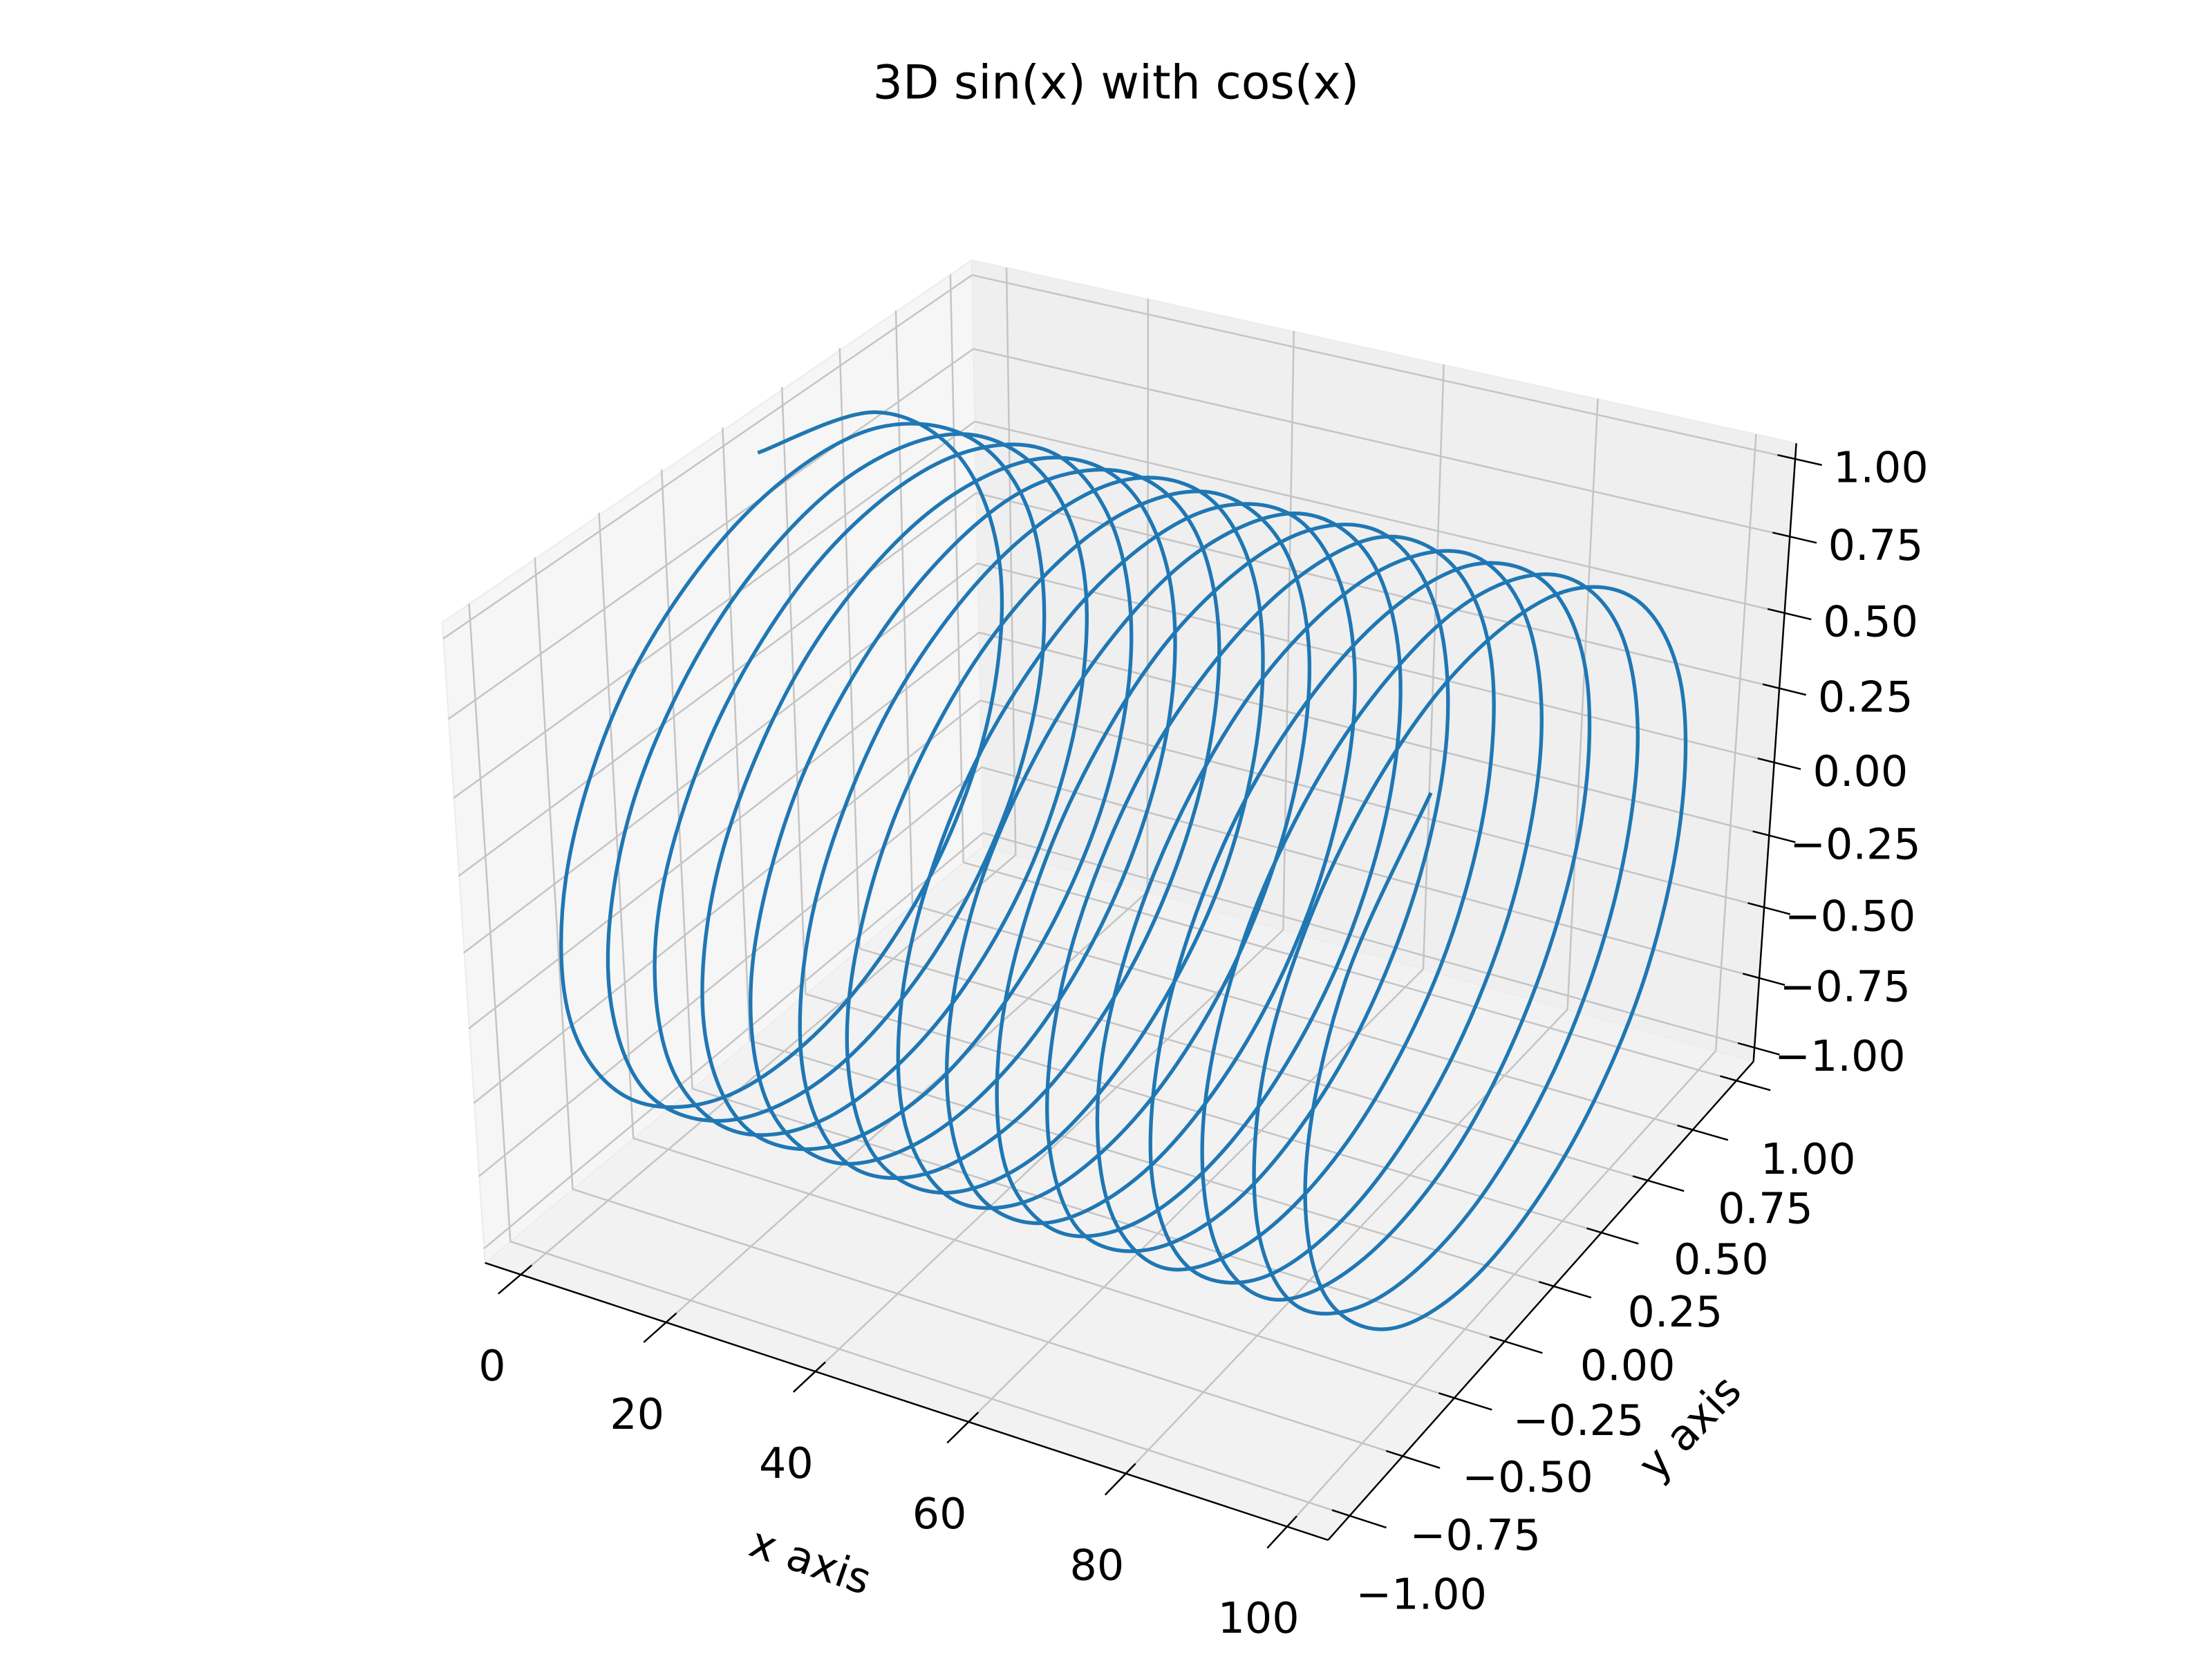  Describe the element at coordinates (1808, 1159) in the screenshot. I see `y-tick-label: 1.00` at that location.